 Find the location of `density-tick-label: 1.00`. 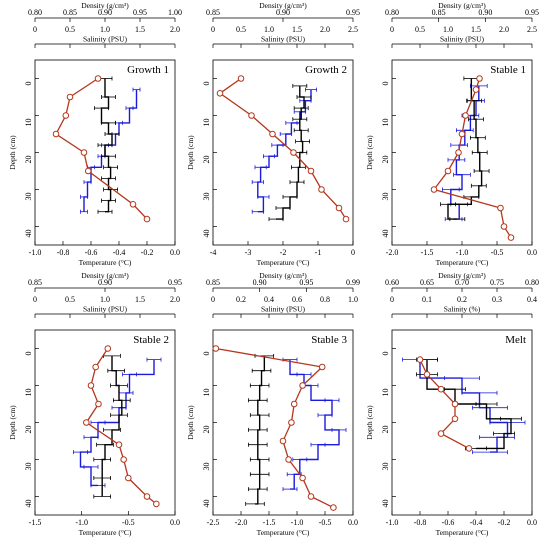

density-tick-label: 1.00 is located at coordinates (175, 12).